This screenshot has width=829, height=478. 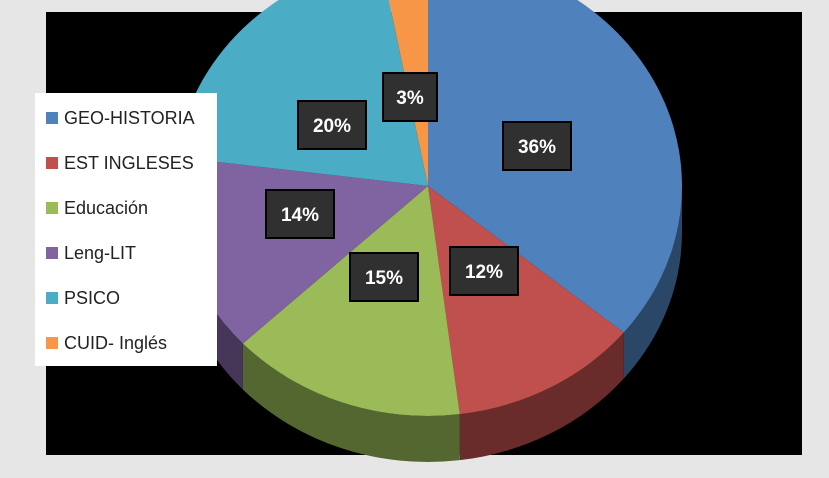 What do you see at coordinates (52, 118) in the screenshot?
I see `legend-swatch-geo-historia` at bounding box center [52, 118].